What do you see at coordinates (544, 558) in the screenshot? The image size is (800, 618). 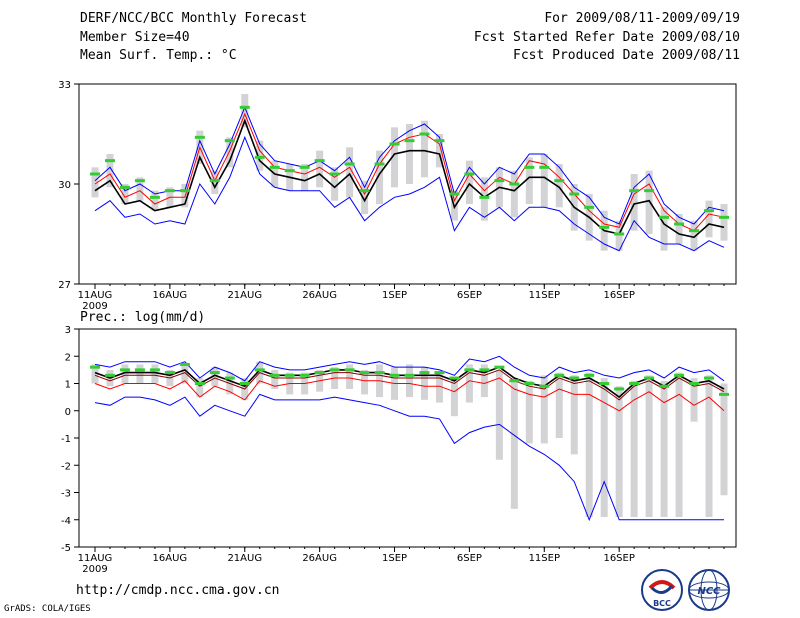 I see `x-tick-label: 11SEP` at bounding box center [544, 558].